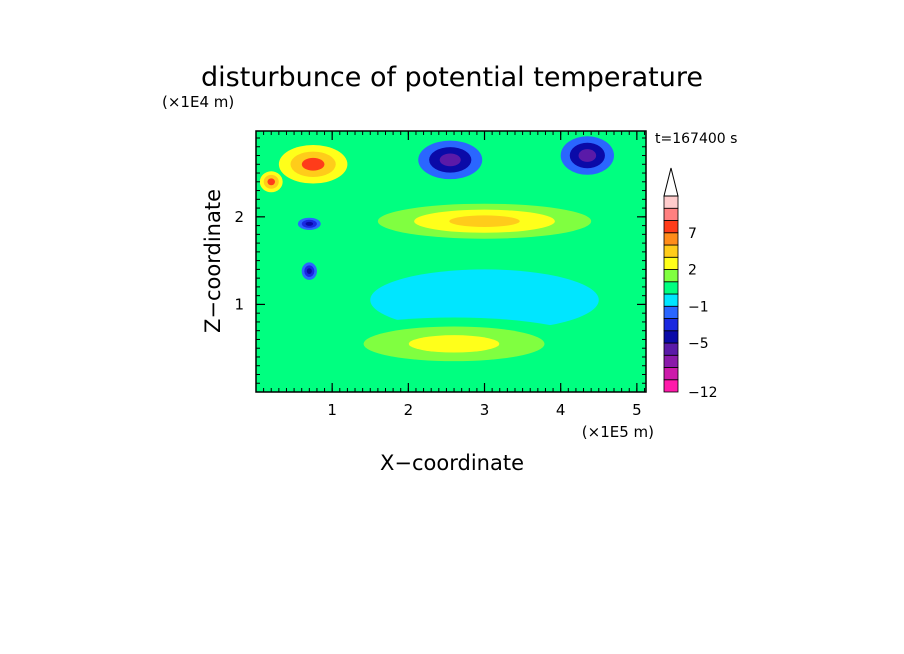 The width and height of the screenshot is (904, 654). Describe the element at coordinates (332, 410) in the screenshot. I see `x-tick-label: 1` at that location.